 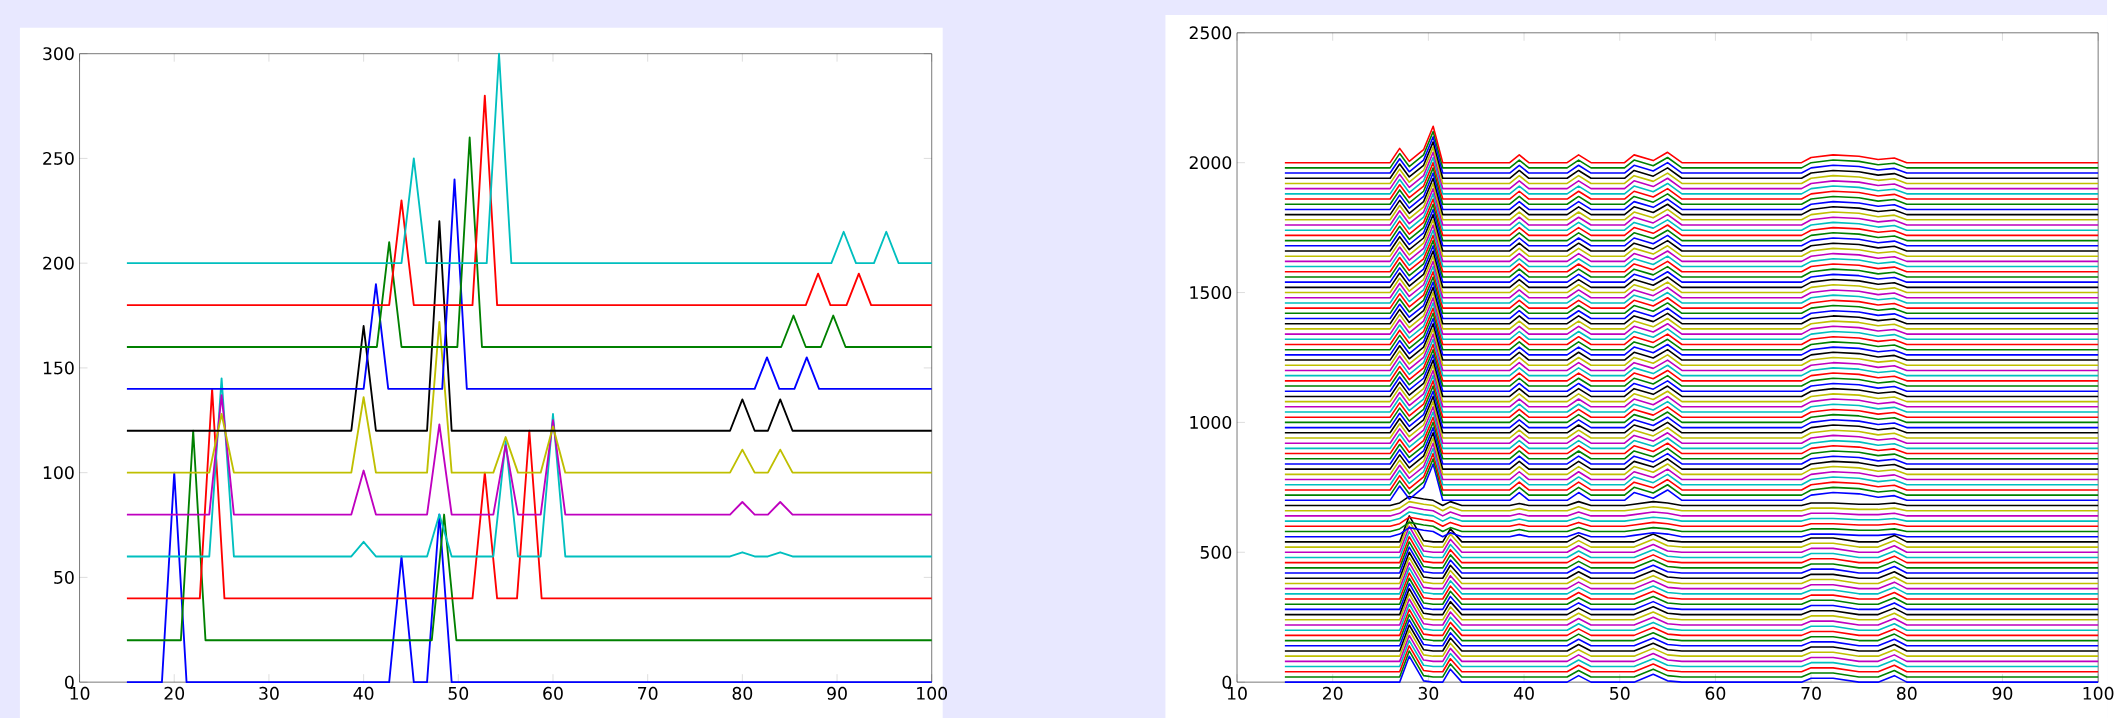 I want to click on y-tick-label: 50, so click(x=64, y=577).